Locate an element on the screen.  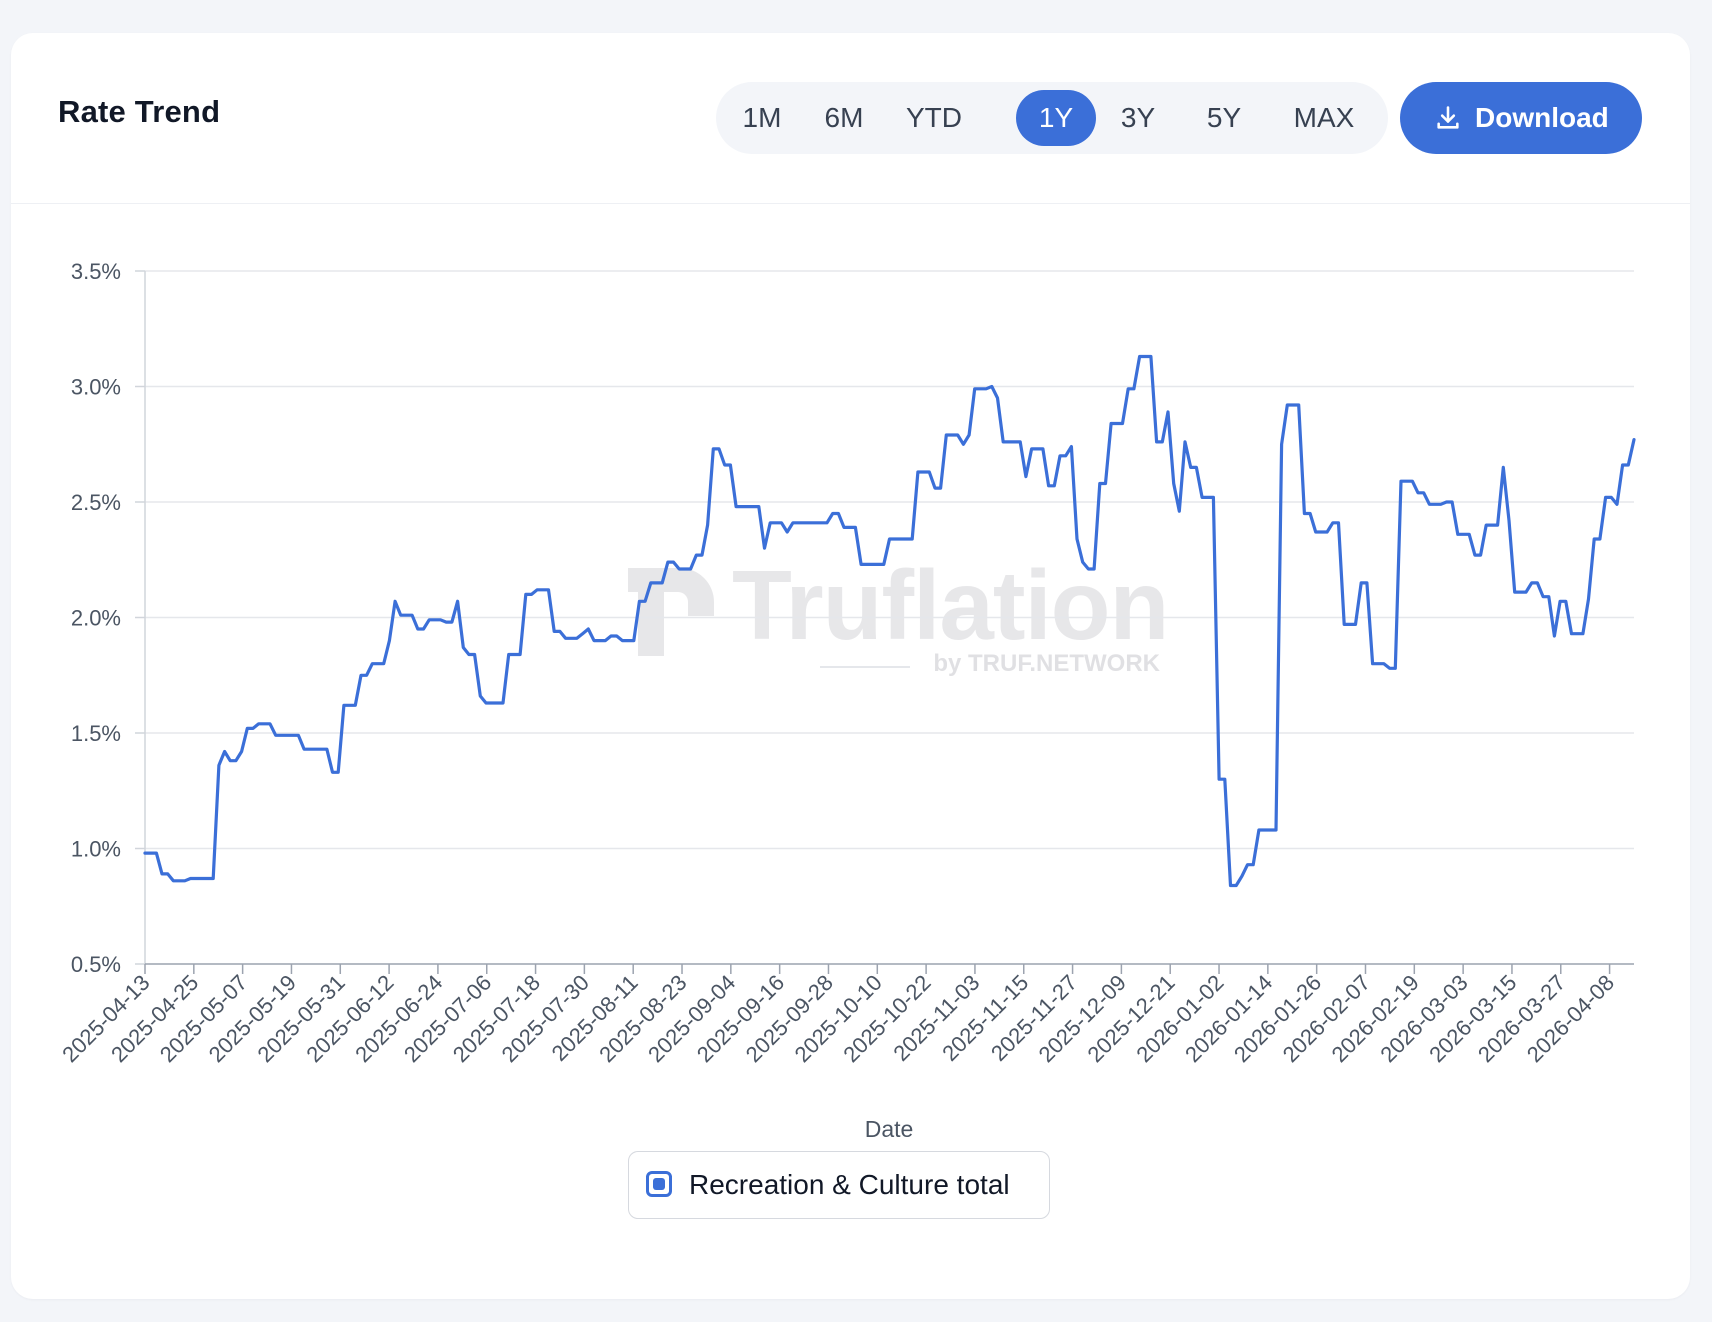
range-button-6m: 6M is located at coordinates (844, 117).